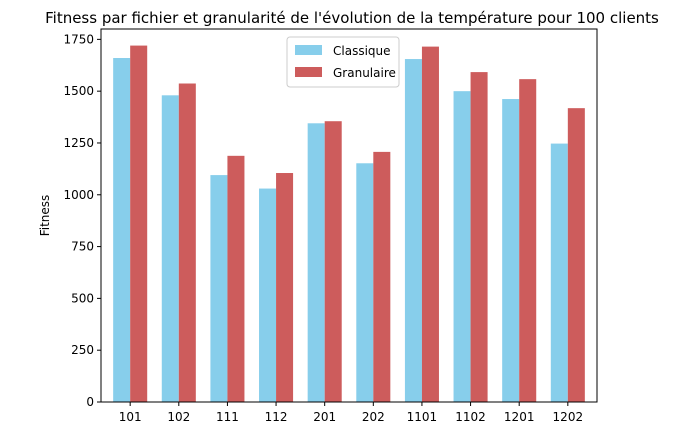 Image resolution: width=699 pixels, height=440 pixels. Describe the element at coordinates (227, 417) in the screenshot. I see `x-tick-label: 111` at that location.